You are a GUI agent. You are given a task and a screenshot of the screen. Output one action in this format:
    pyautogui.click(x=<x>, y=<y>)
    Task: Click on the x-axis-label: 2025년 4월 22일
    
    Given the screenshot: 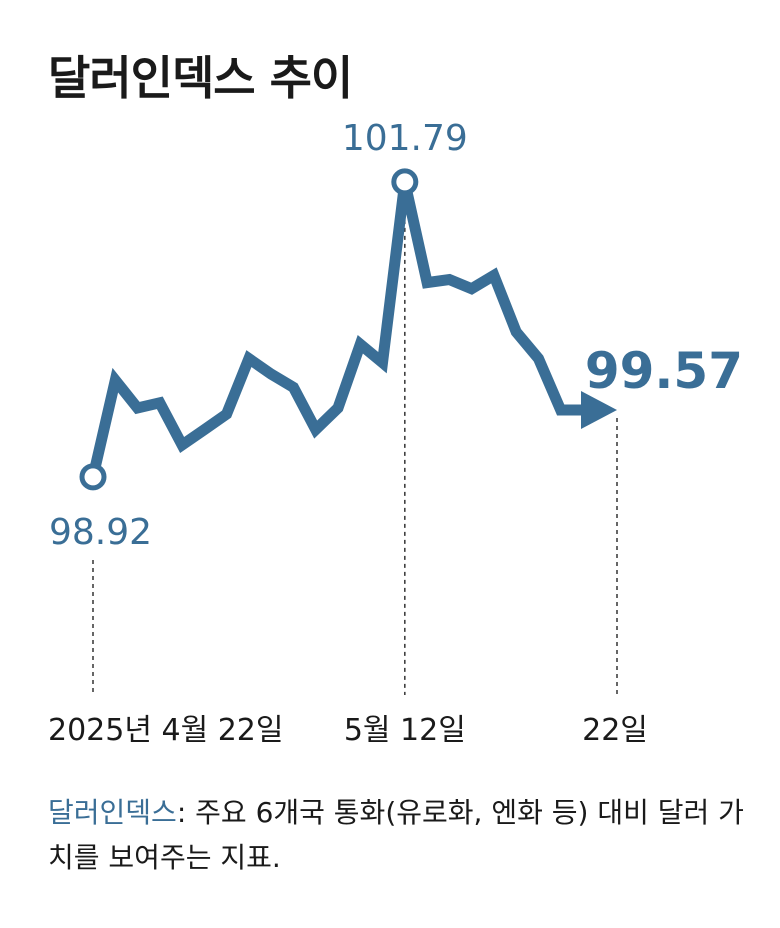 What is the action you would take?
    pyautogui.click(x=165, y=730)
    